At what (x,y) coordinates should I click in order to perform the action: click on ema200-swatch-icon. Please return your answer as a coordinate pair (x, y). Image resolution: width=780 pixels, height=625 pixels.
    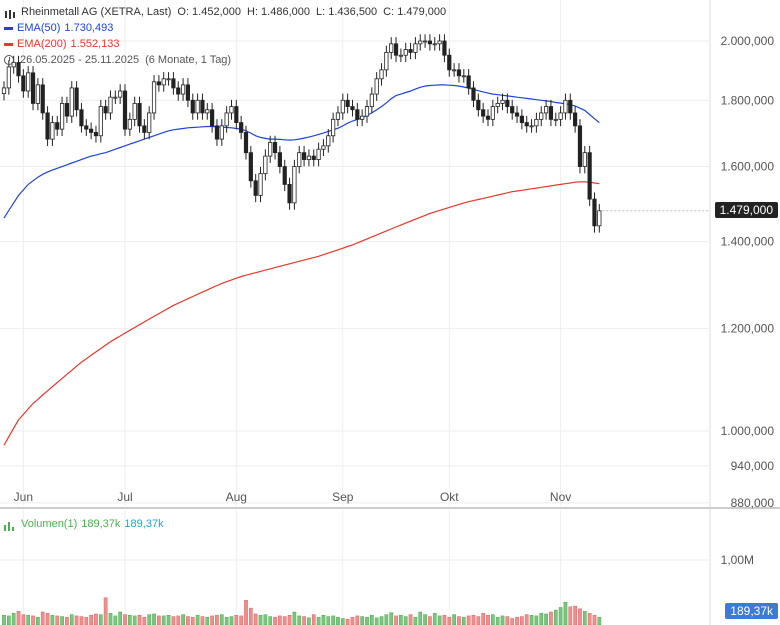
    Looking at the image, I should click on (8, 44).